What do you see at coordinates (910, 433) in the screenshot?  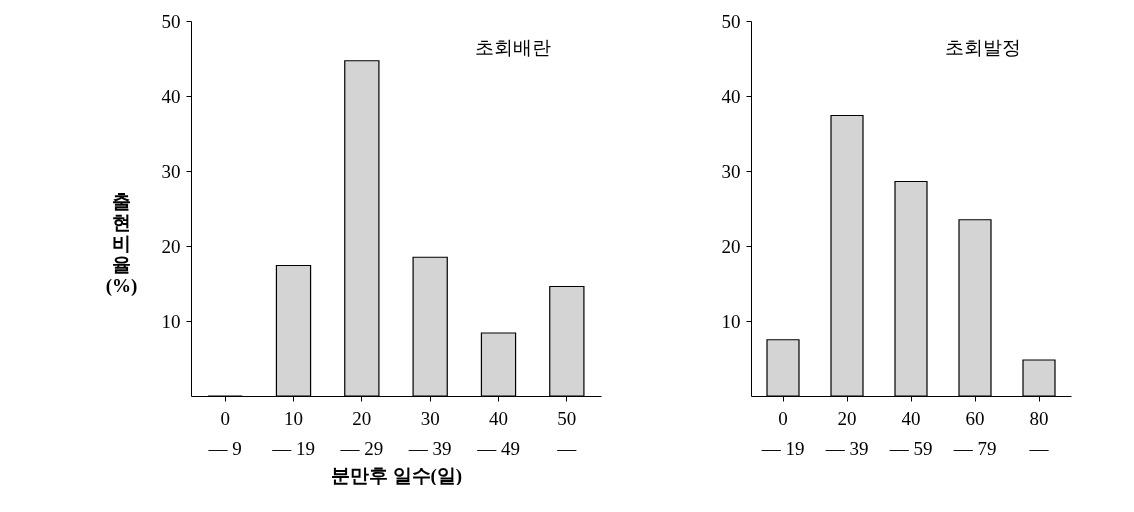 I see `x-tick-label: 40 — 59` at bounding box center [910, 433].